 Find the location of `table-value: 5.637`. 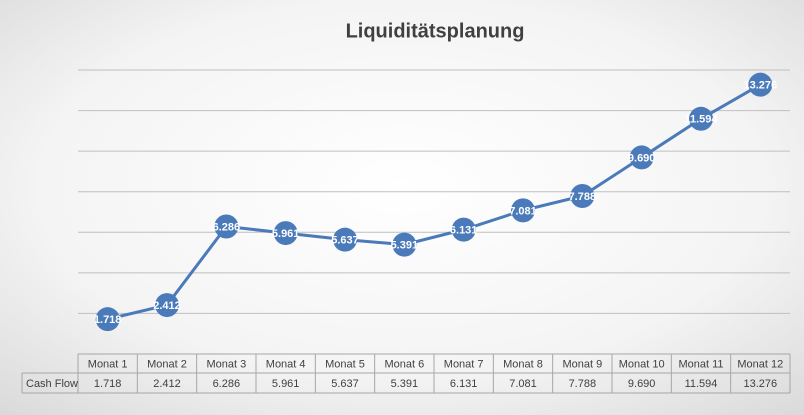

table-value: 5.637 is located at coordinates (345, 384).